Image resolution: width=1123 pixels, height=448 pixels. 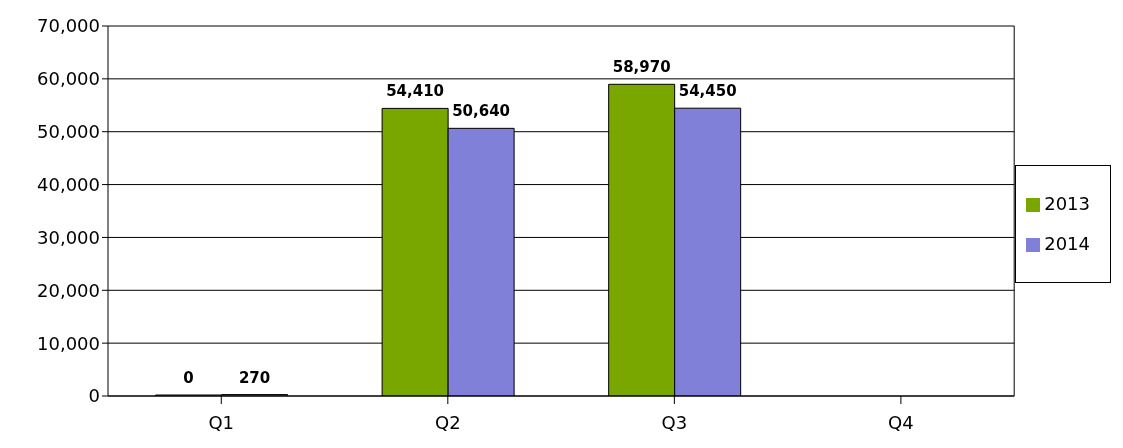 I want to click on y-tick-label: 10,000, so click(x=68, y=343).